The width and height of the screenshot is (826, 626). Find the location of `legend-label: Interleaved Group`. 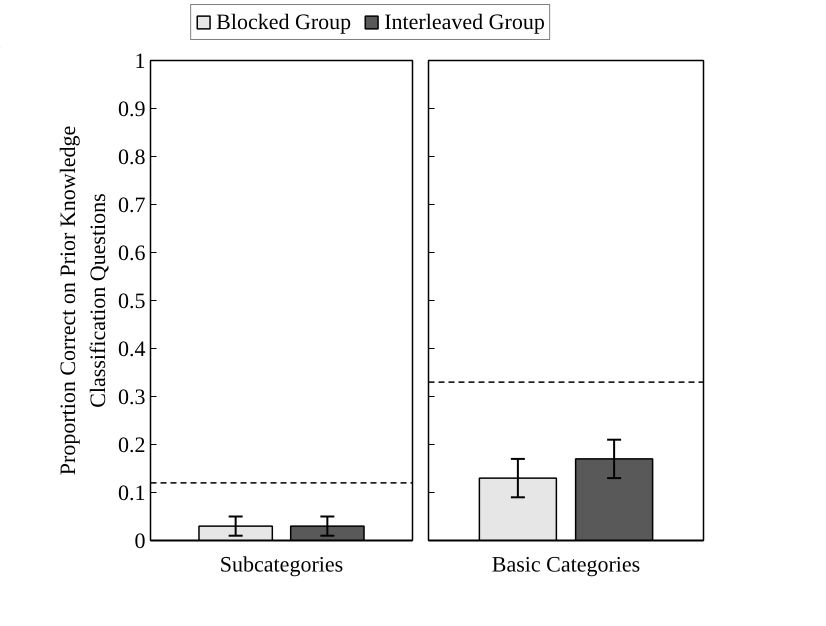

legend-label: Interleaved Group is located at coordinates (464, 22).